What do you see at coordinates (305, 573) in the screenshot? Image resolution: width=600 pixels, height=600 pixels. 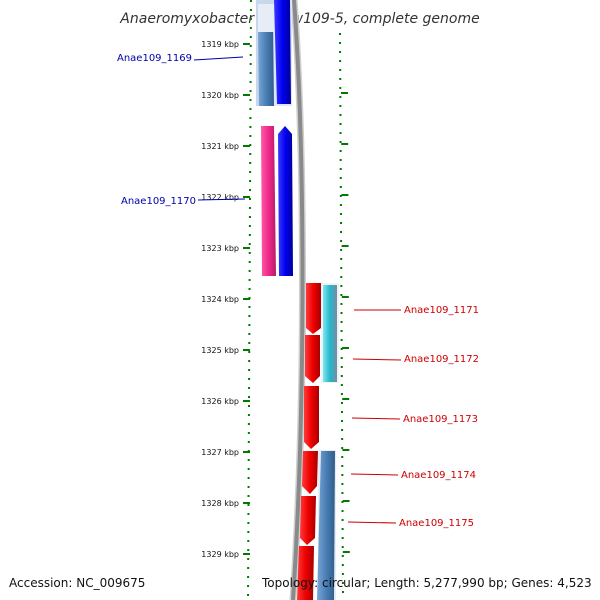 I see `feature-red-bottom` at bounding box center [305, 573].